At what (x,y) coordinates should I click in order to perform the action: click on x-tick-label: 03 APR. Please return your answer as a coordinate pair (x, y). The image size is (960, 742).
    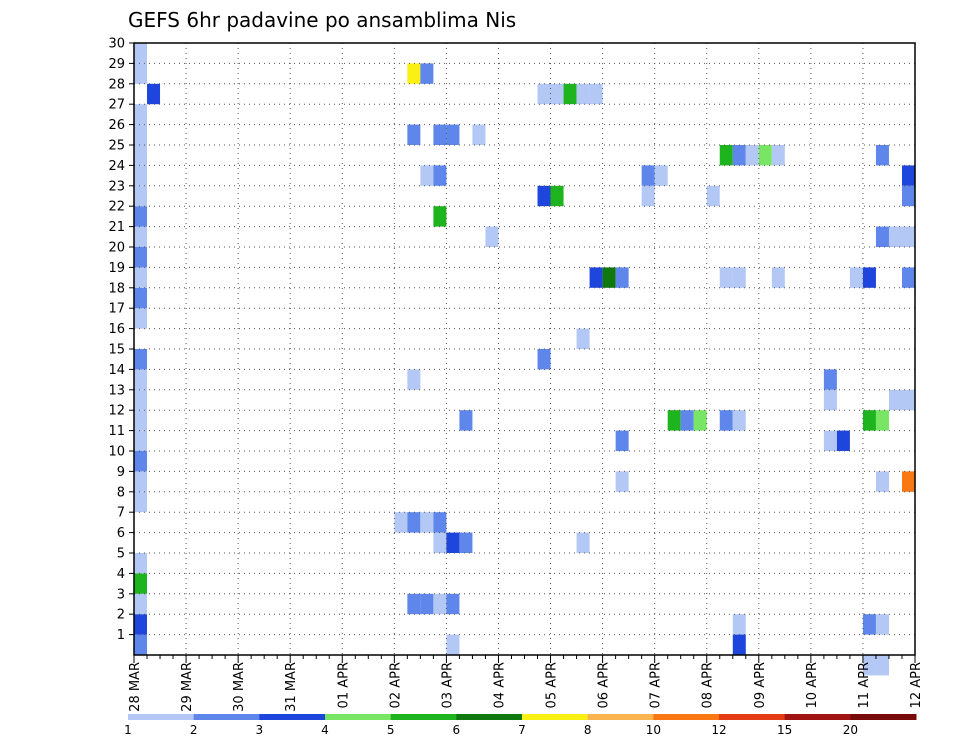
    Looking at the image, I should click on (447, 685).